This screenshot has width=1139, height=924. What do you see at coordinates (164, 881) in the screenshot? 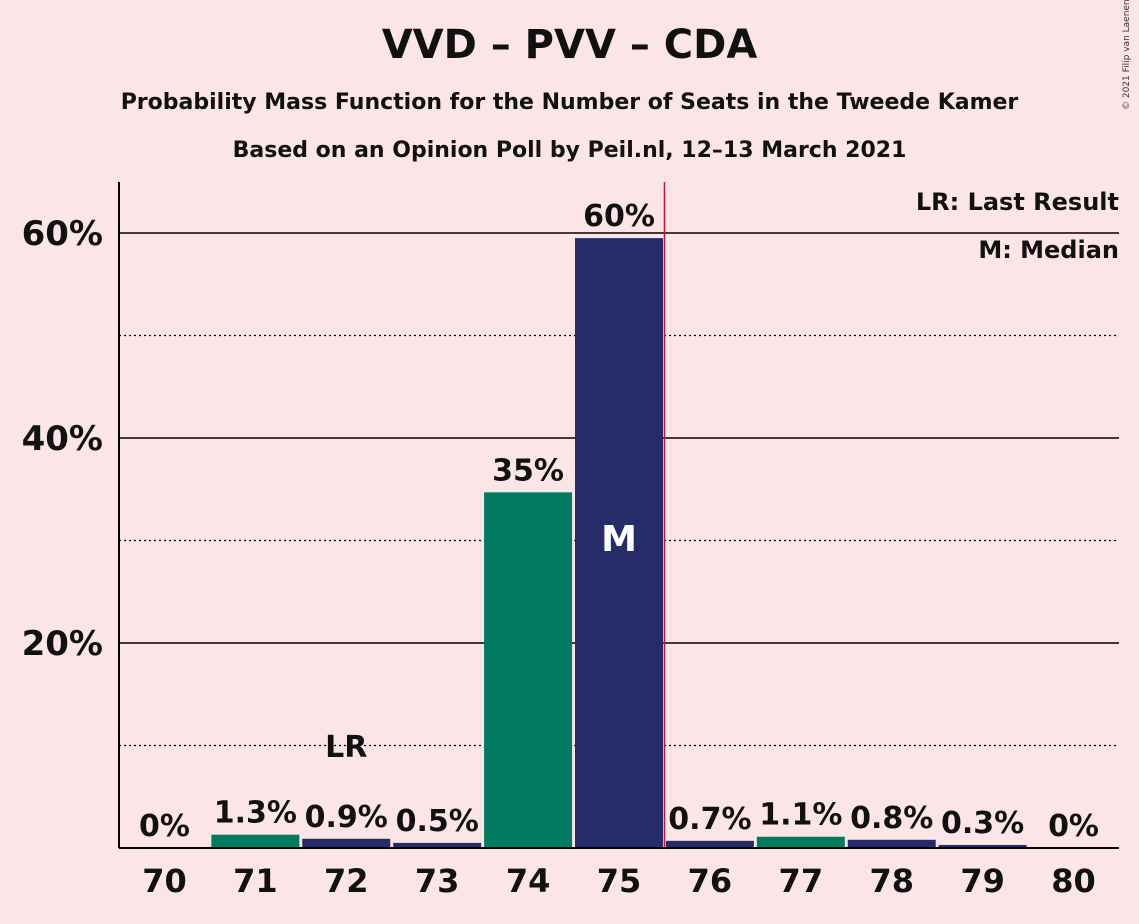
I see `x-tick-label: 70` at bounding box center [164, 881].